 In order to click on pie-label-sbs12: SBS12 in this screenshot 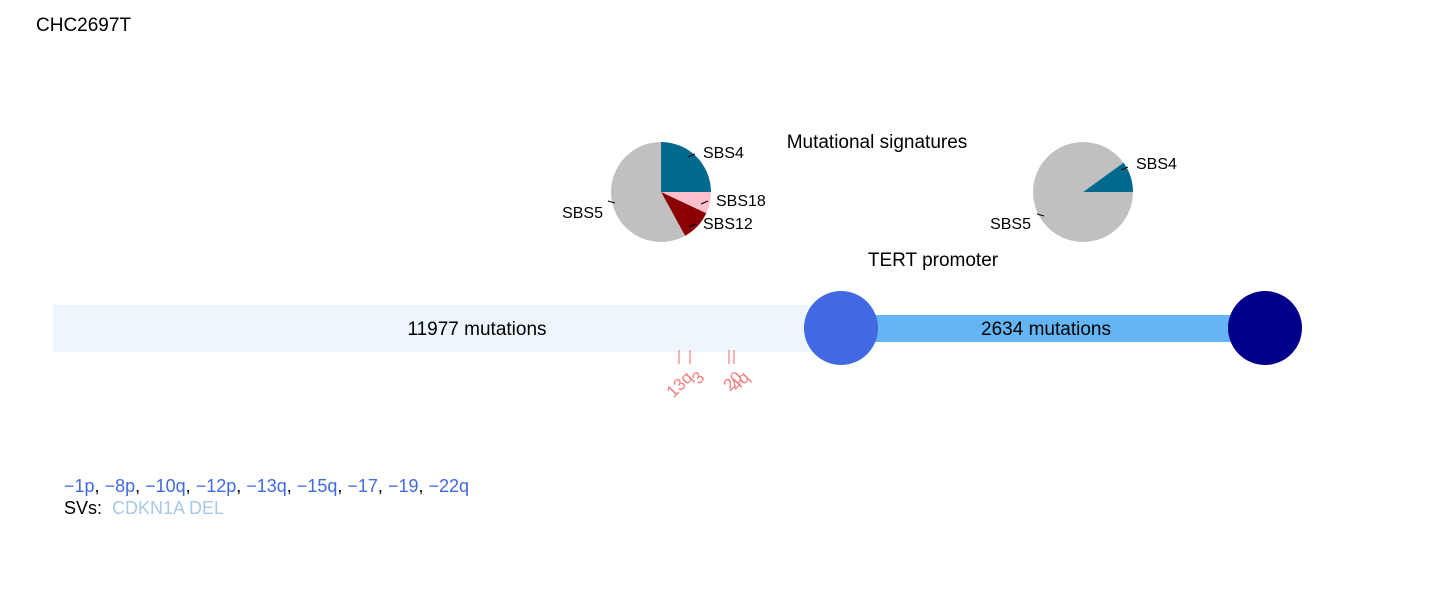, I will do `click(728, 224)`.